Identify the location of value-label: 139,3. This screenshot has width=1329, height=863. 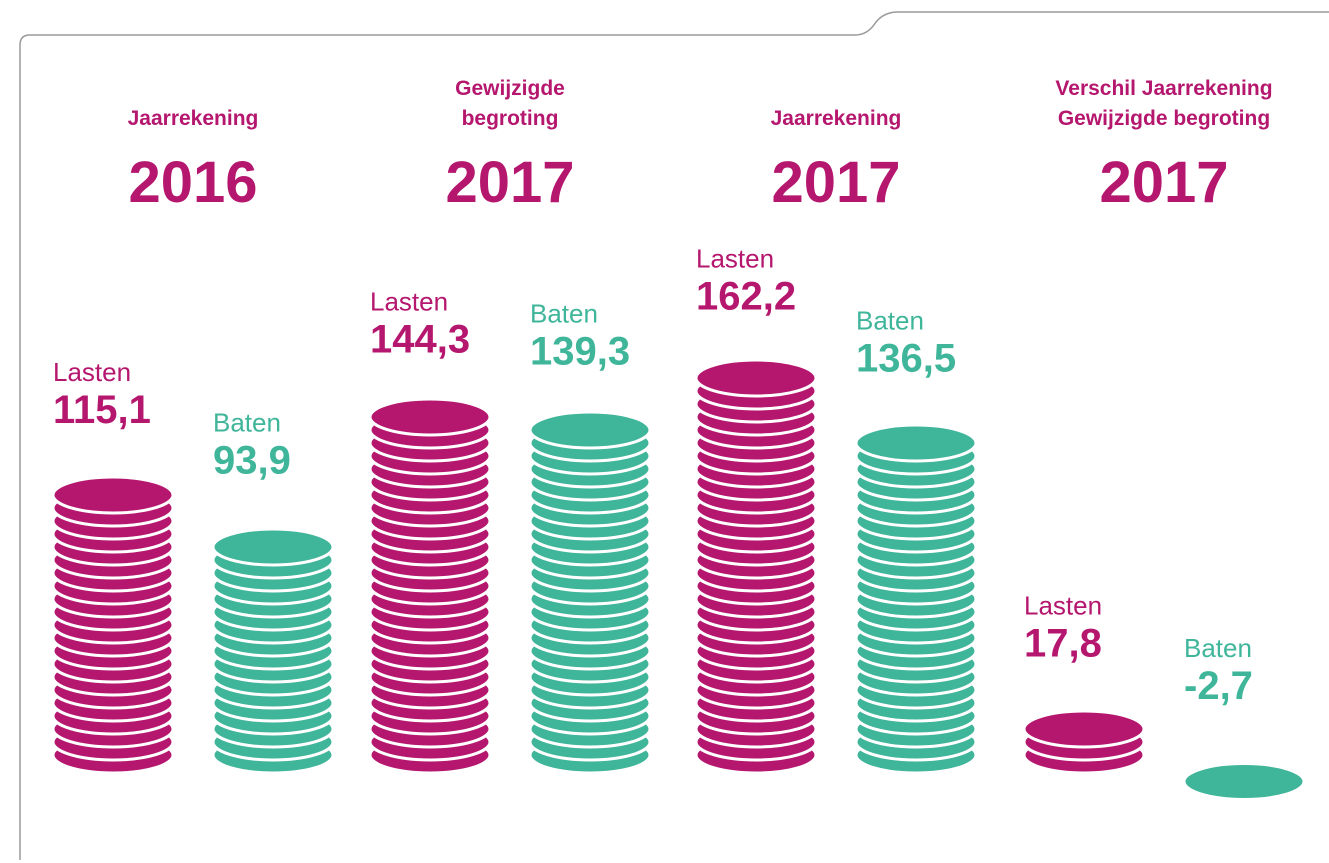
(580, 352).